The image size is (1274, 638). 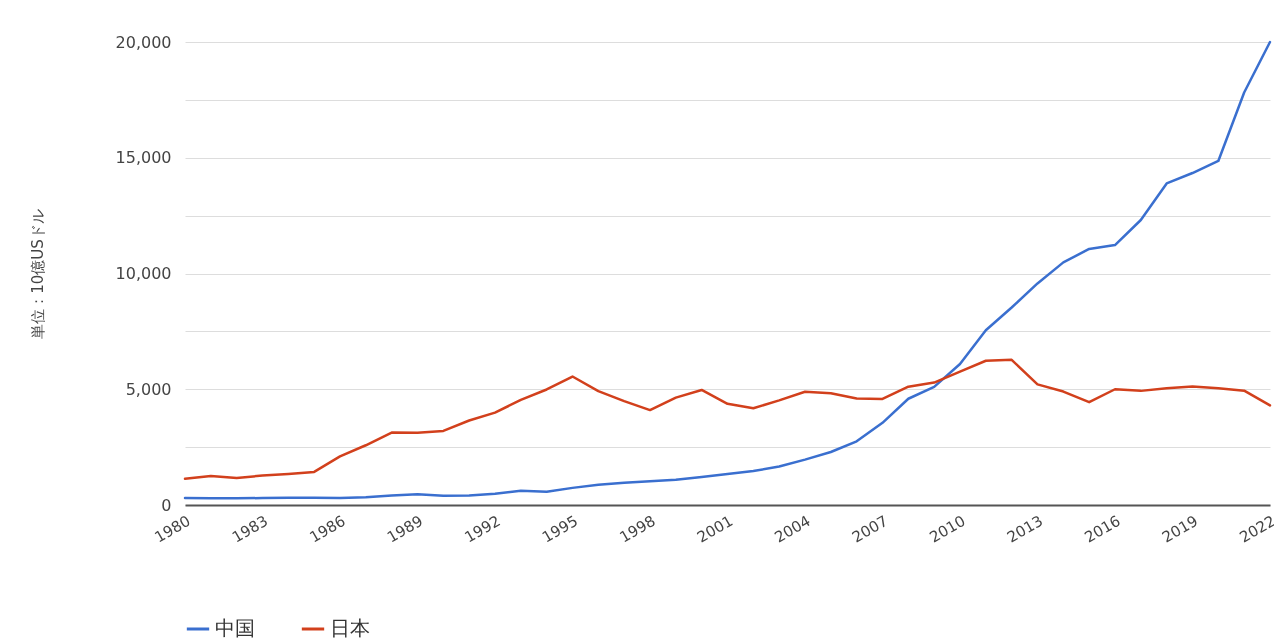 What do you see at coordinates (166, 505) in the screenshot?
I see `y-tick-label: 0` at bounding box center [166, 505].